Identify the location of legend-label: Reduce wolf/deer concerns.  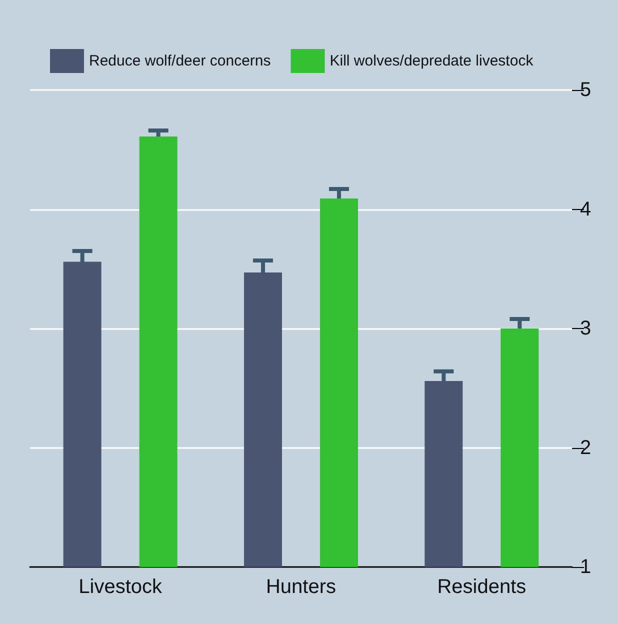
(180, 61).